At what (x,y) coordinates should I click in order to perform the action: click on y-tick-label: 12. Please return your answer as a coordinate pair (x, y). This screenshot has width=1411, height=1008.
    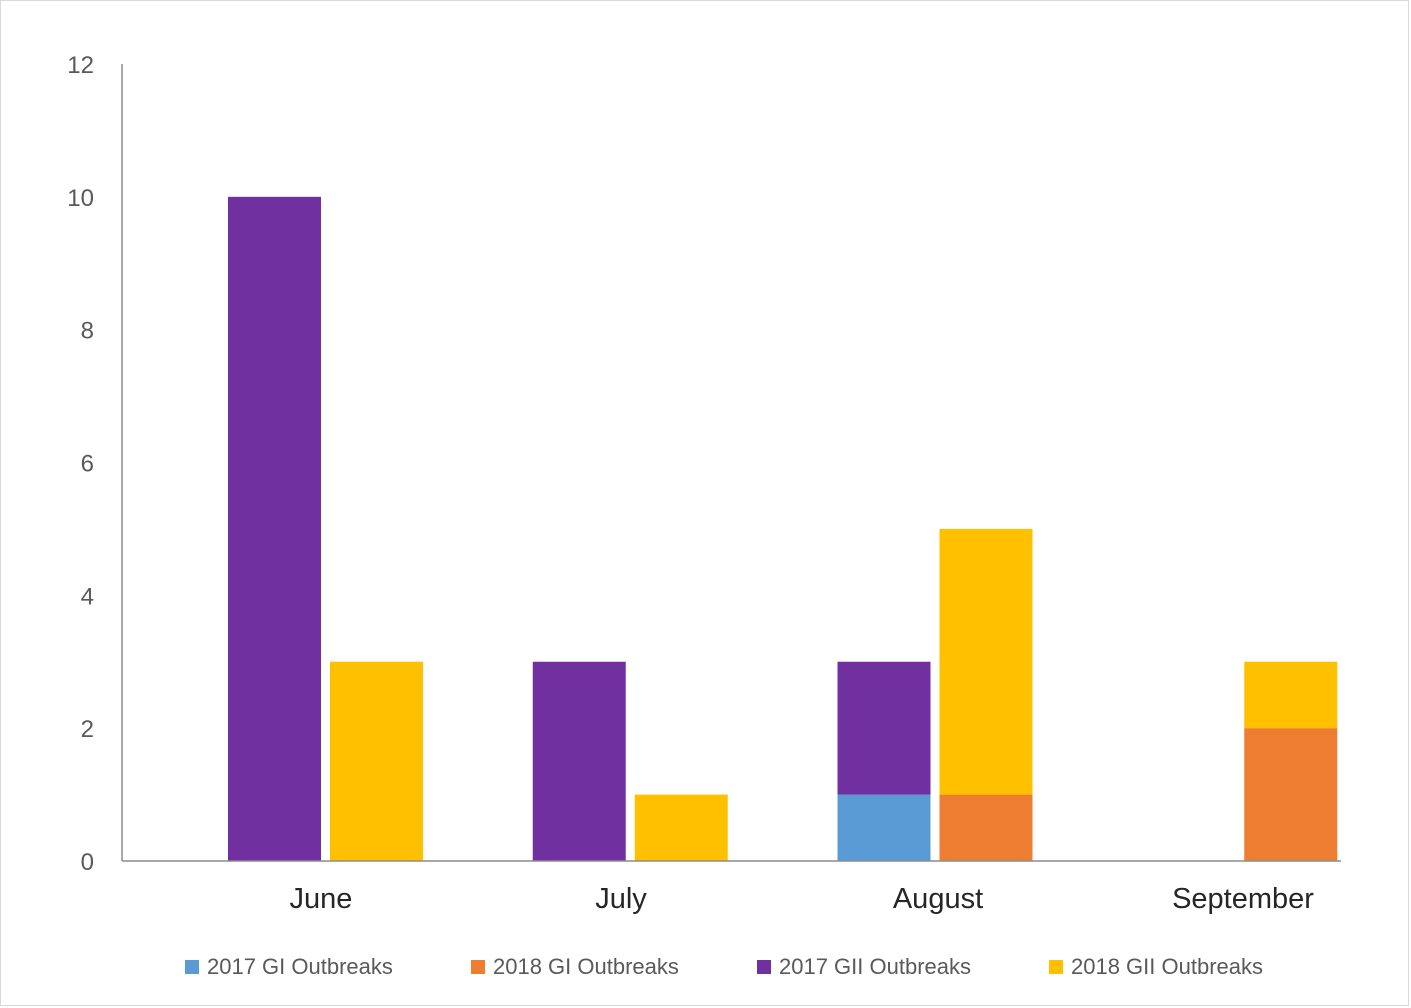
    Looking at the image, I should click on (80, 65).